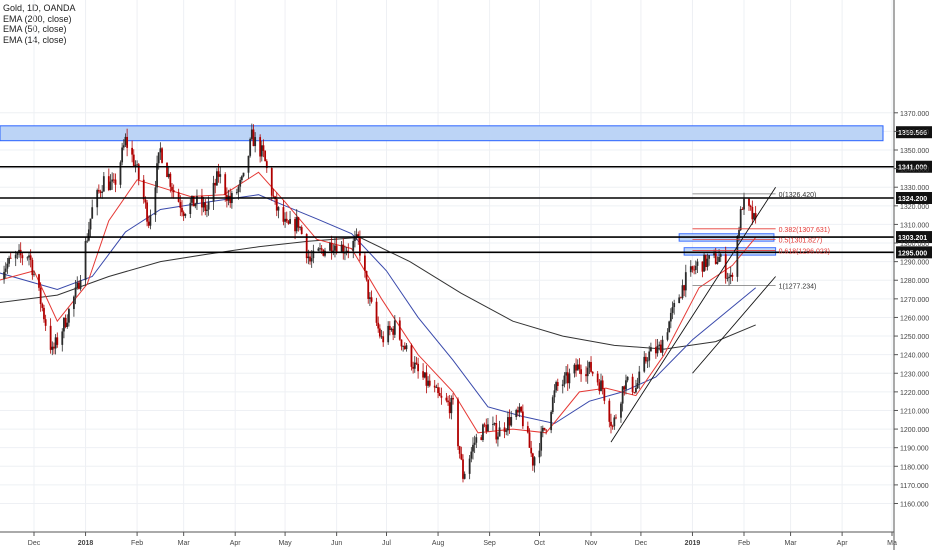 This screenshot has width=932, height=550. What do you see at coordinates (591, 543) in the screenshot?
I see `time-tick-label: Nov` at bounding box center [591, 543].